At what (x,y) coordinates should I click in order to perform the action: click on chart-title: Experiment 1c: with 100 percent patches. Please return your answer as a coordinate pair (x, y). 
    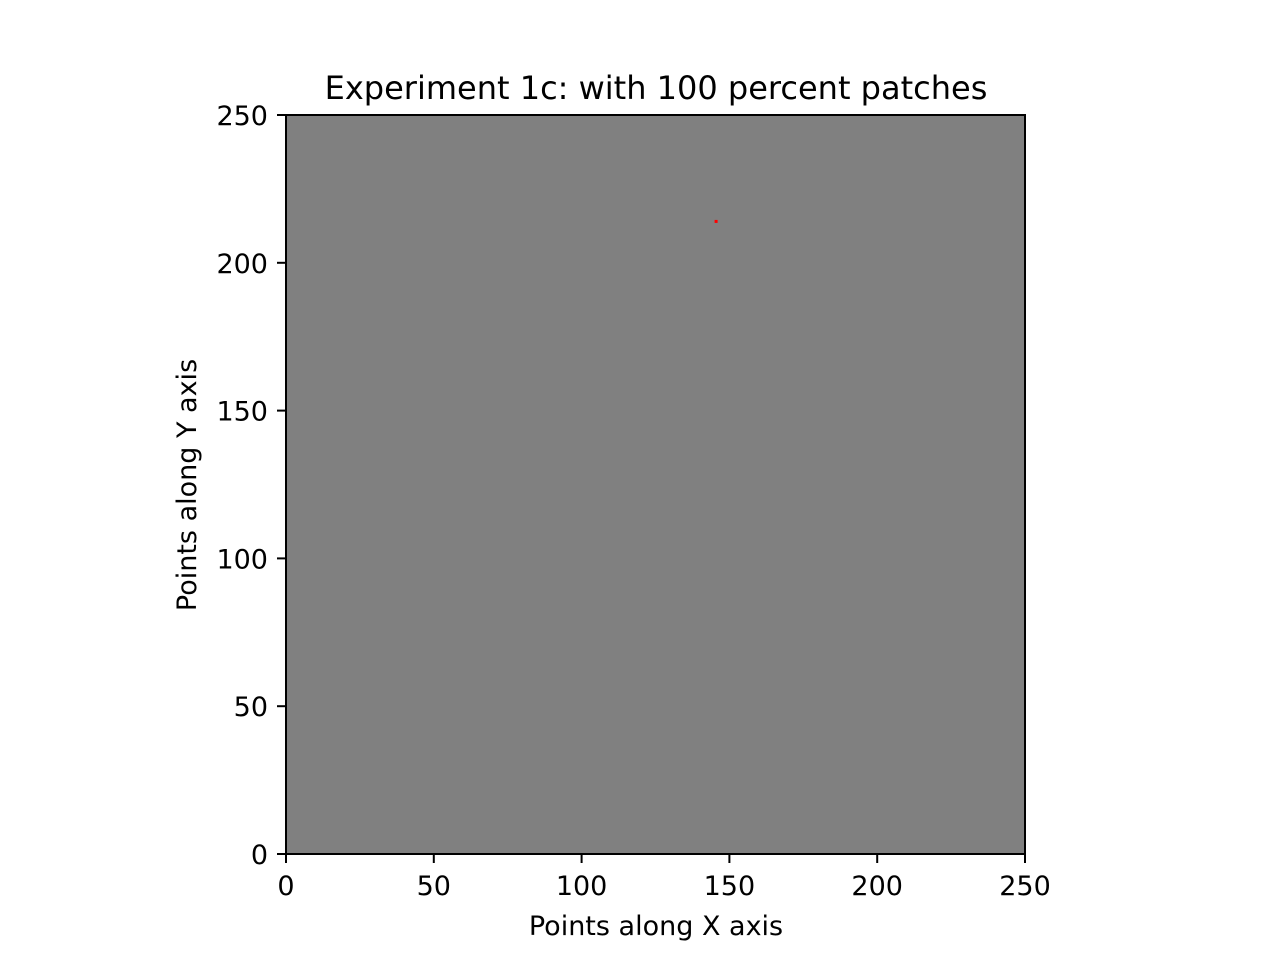
    Looking at the image, I should click on (656, 88).